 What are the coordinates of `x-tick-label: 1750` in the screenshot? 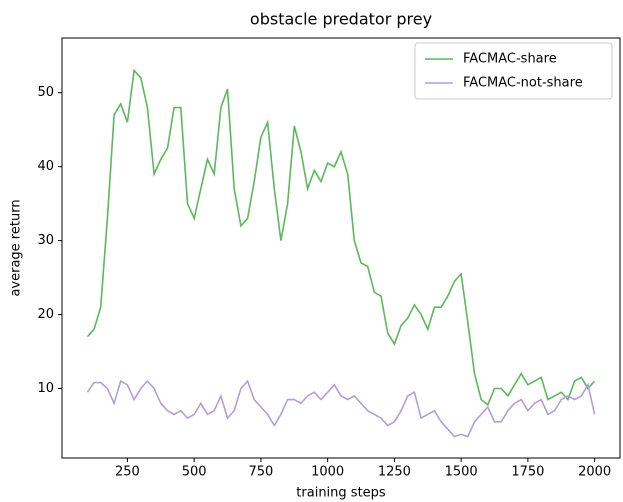 It's located at (527, 472).